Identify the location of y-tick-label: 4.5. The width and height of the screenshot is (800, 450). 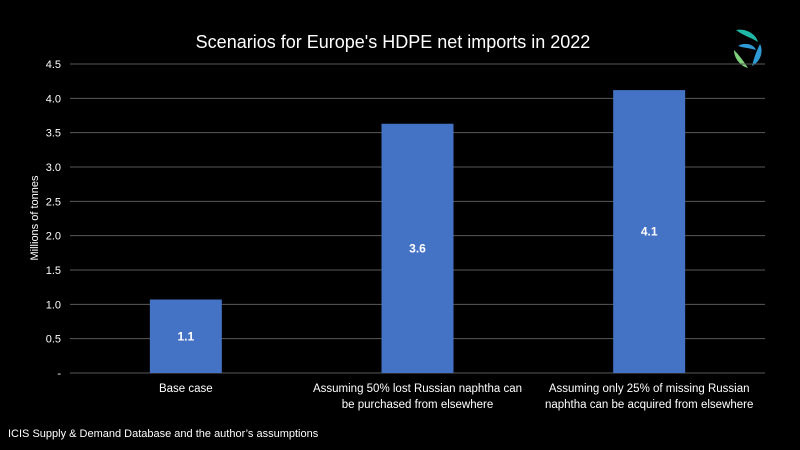
(53, 65).